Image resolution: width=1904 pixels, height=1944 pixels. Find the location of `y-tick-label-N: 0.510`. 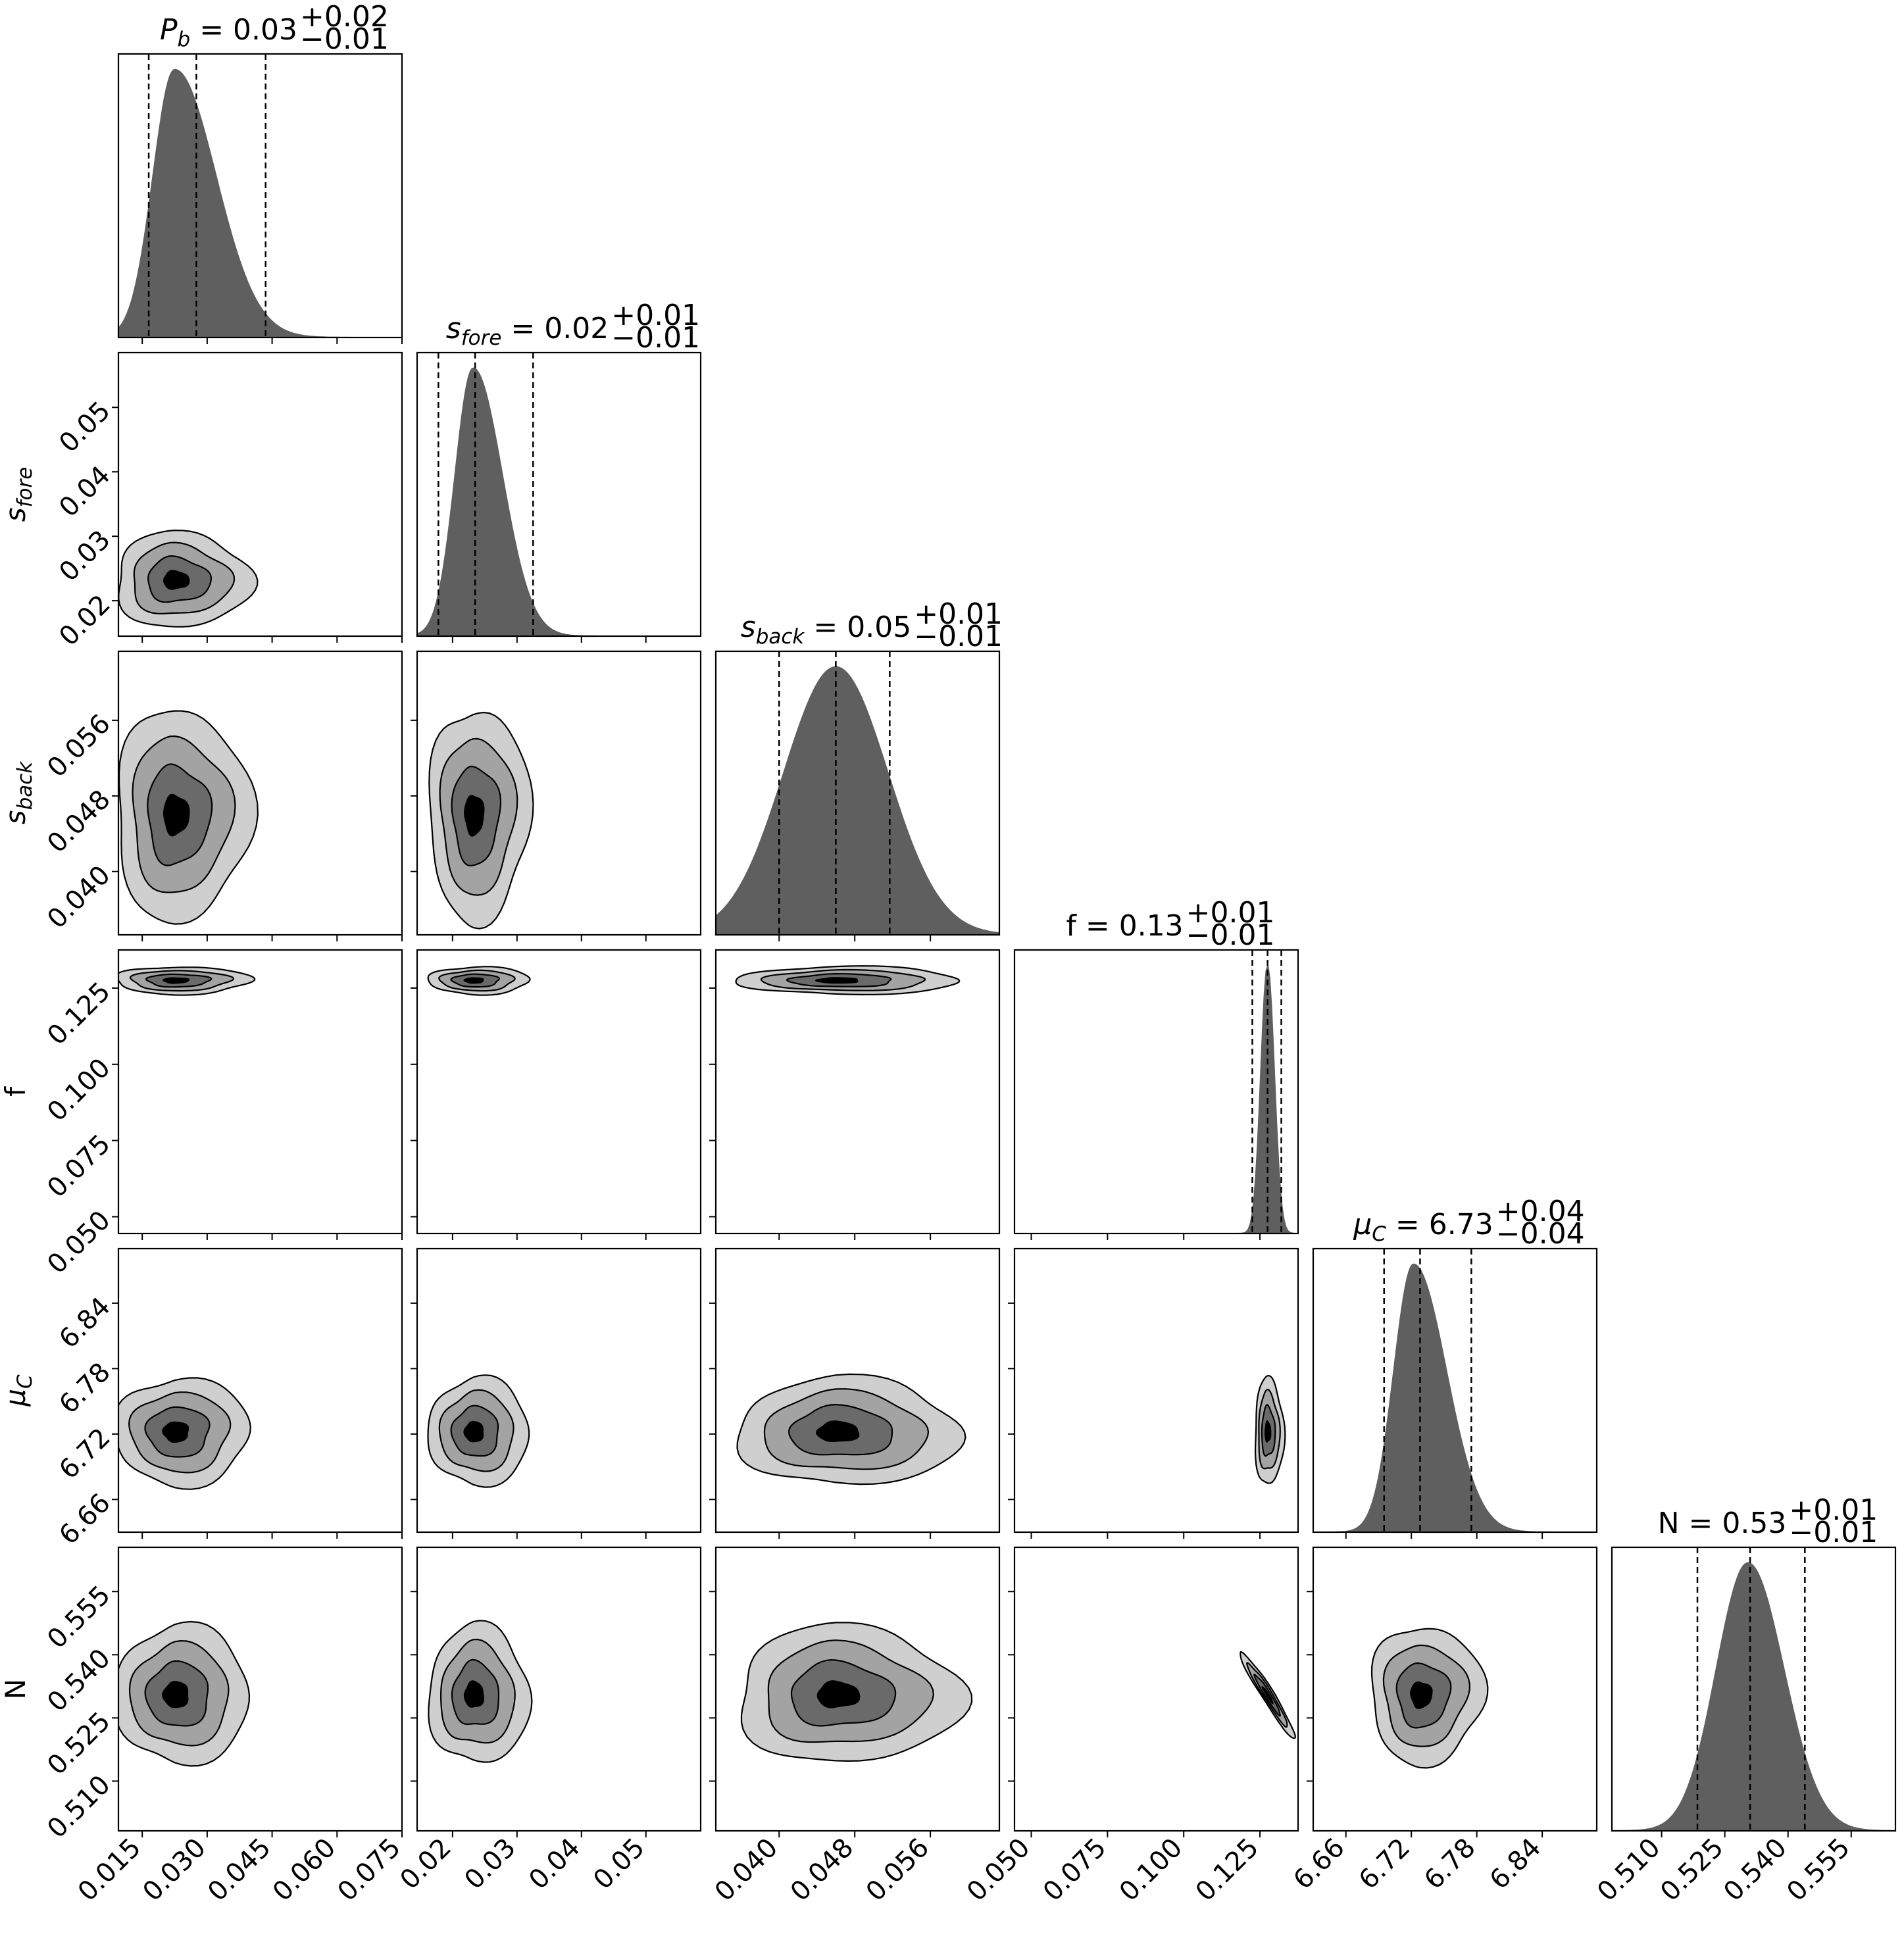

y-tick-label-N: 0.510 is located at coordinates (78, 1807).